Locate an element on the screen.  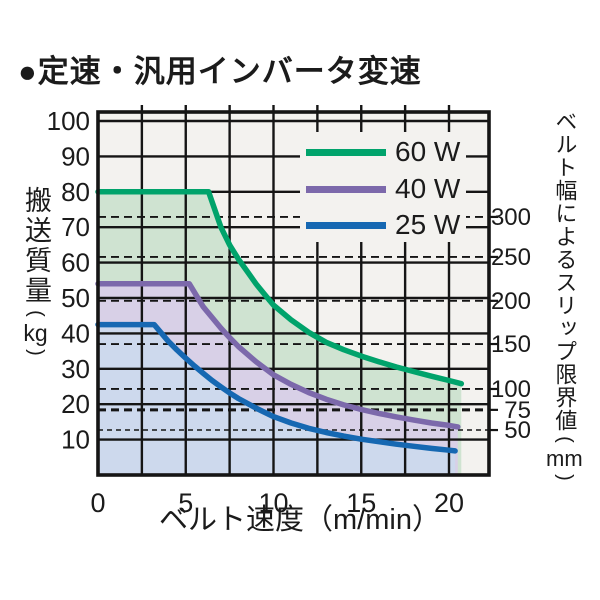
right-axis-unit: mm is located at coordinates (564, 458).